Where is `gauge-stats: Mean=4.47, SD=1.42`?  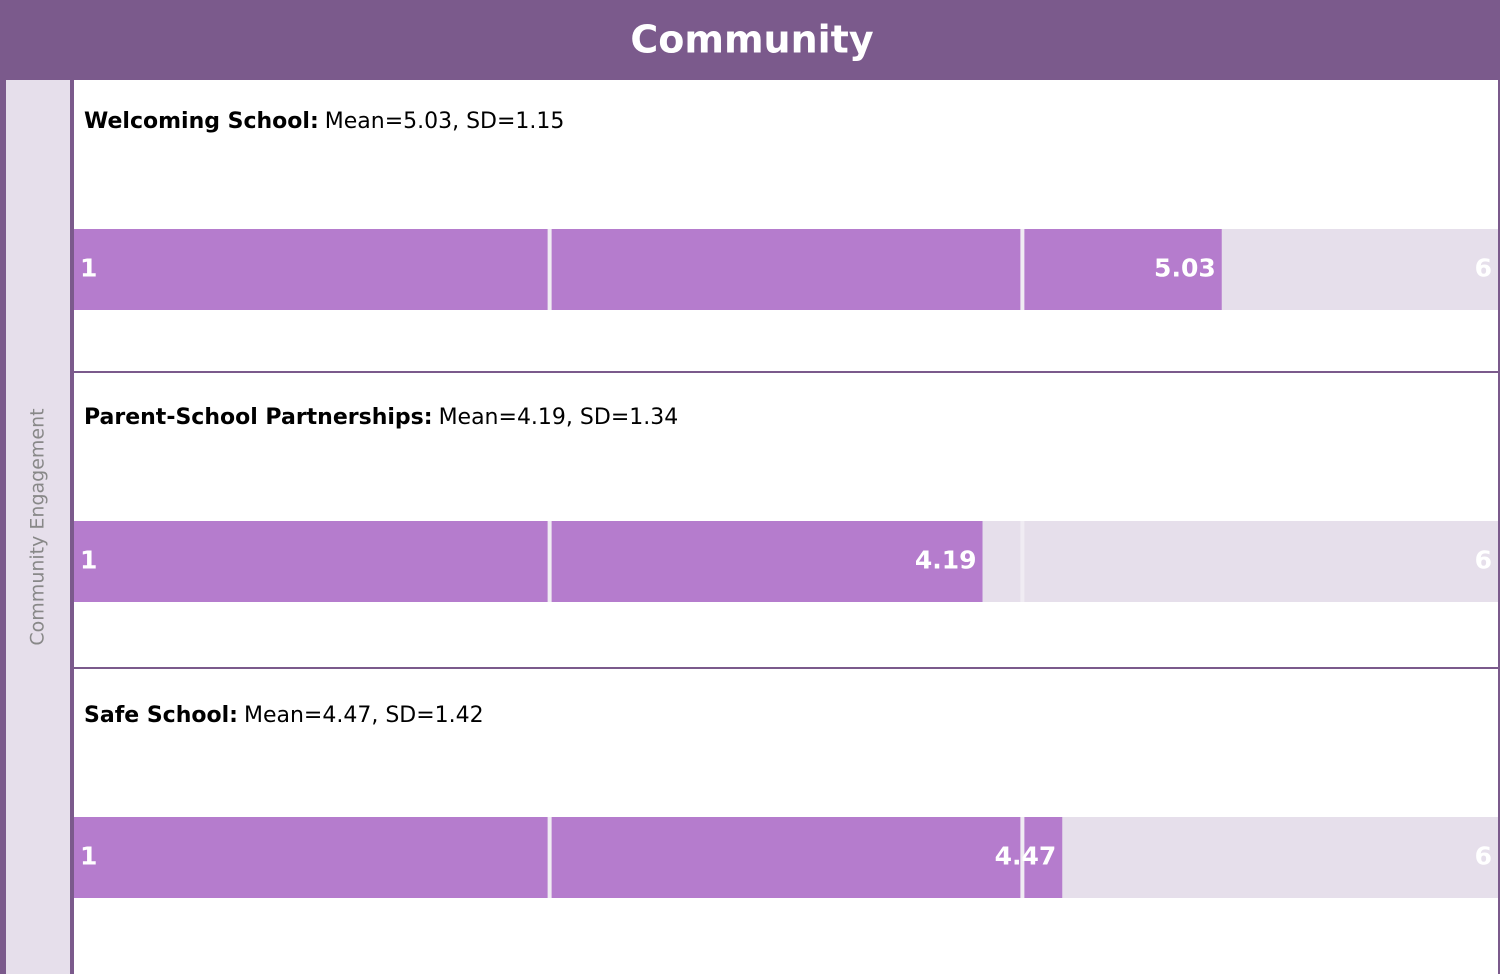 gauge-stats: Mean=4.47, SD=1.42 is located at coordinates (364, 715).